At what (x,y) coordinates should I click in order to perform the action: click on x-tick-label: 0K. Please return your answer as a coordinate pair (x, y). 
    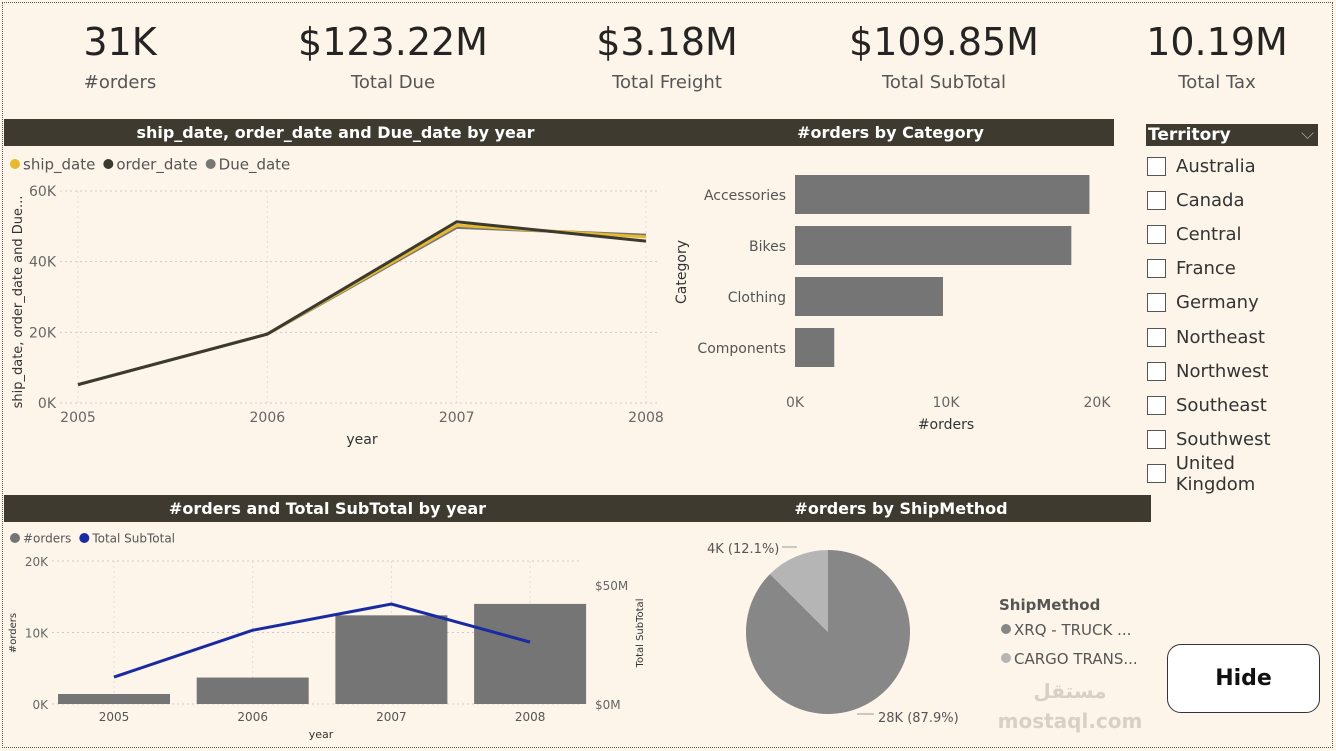
    Looking at the image, I should click on (795, 403).